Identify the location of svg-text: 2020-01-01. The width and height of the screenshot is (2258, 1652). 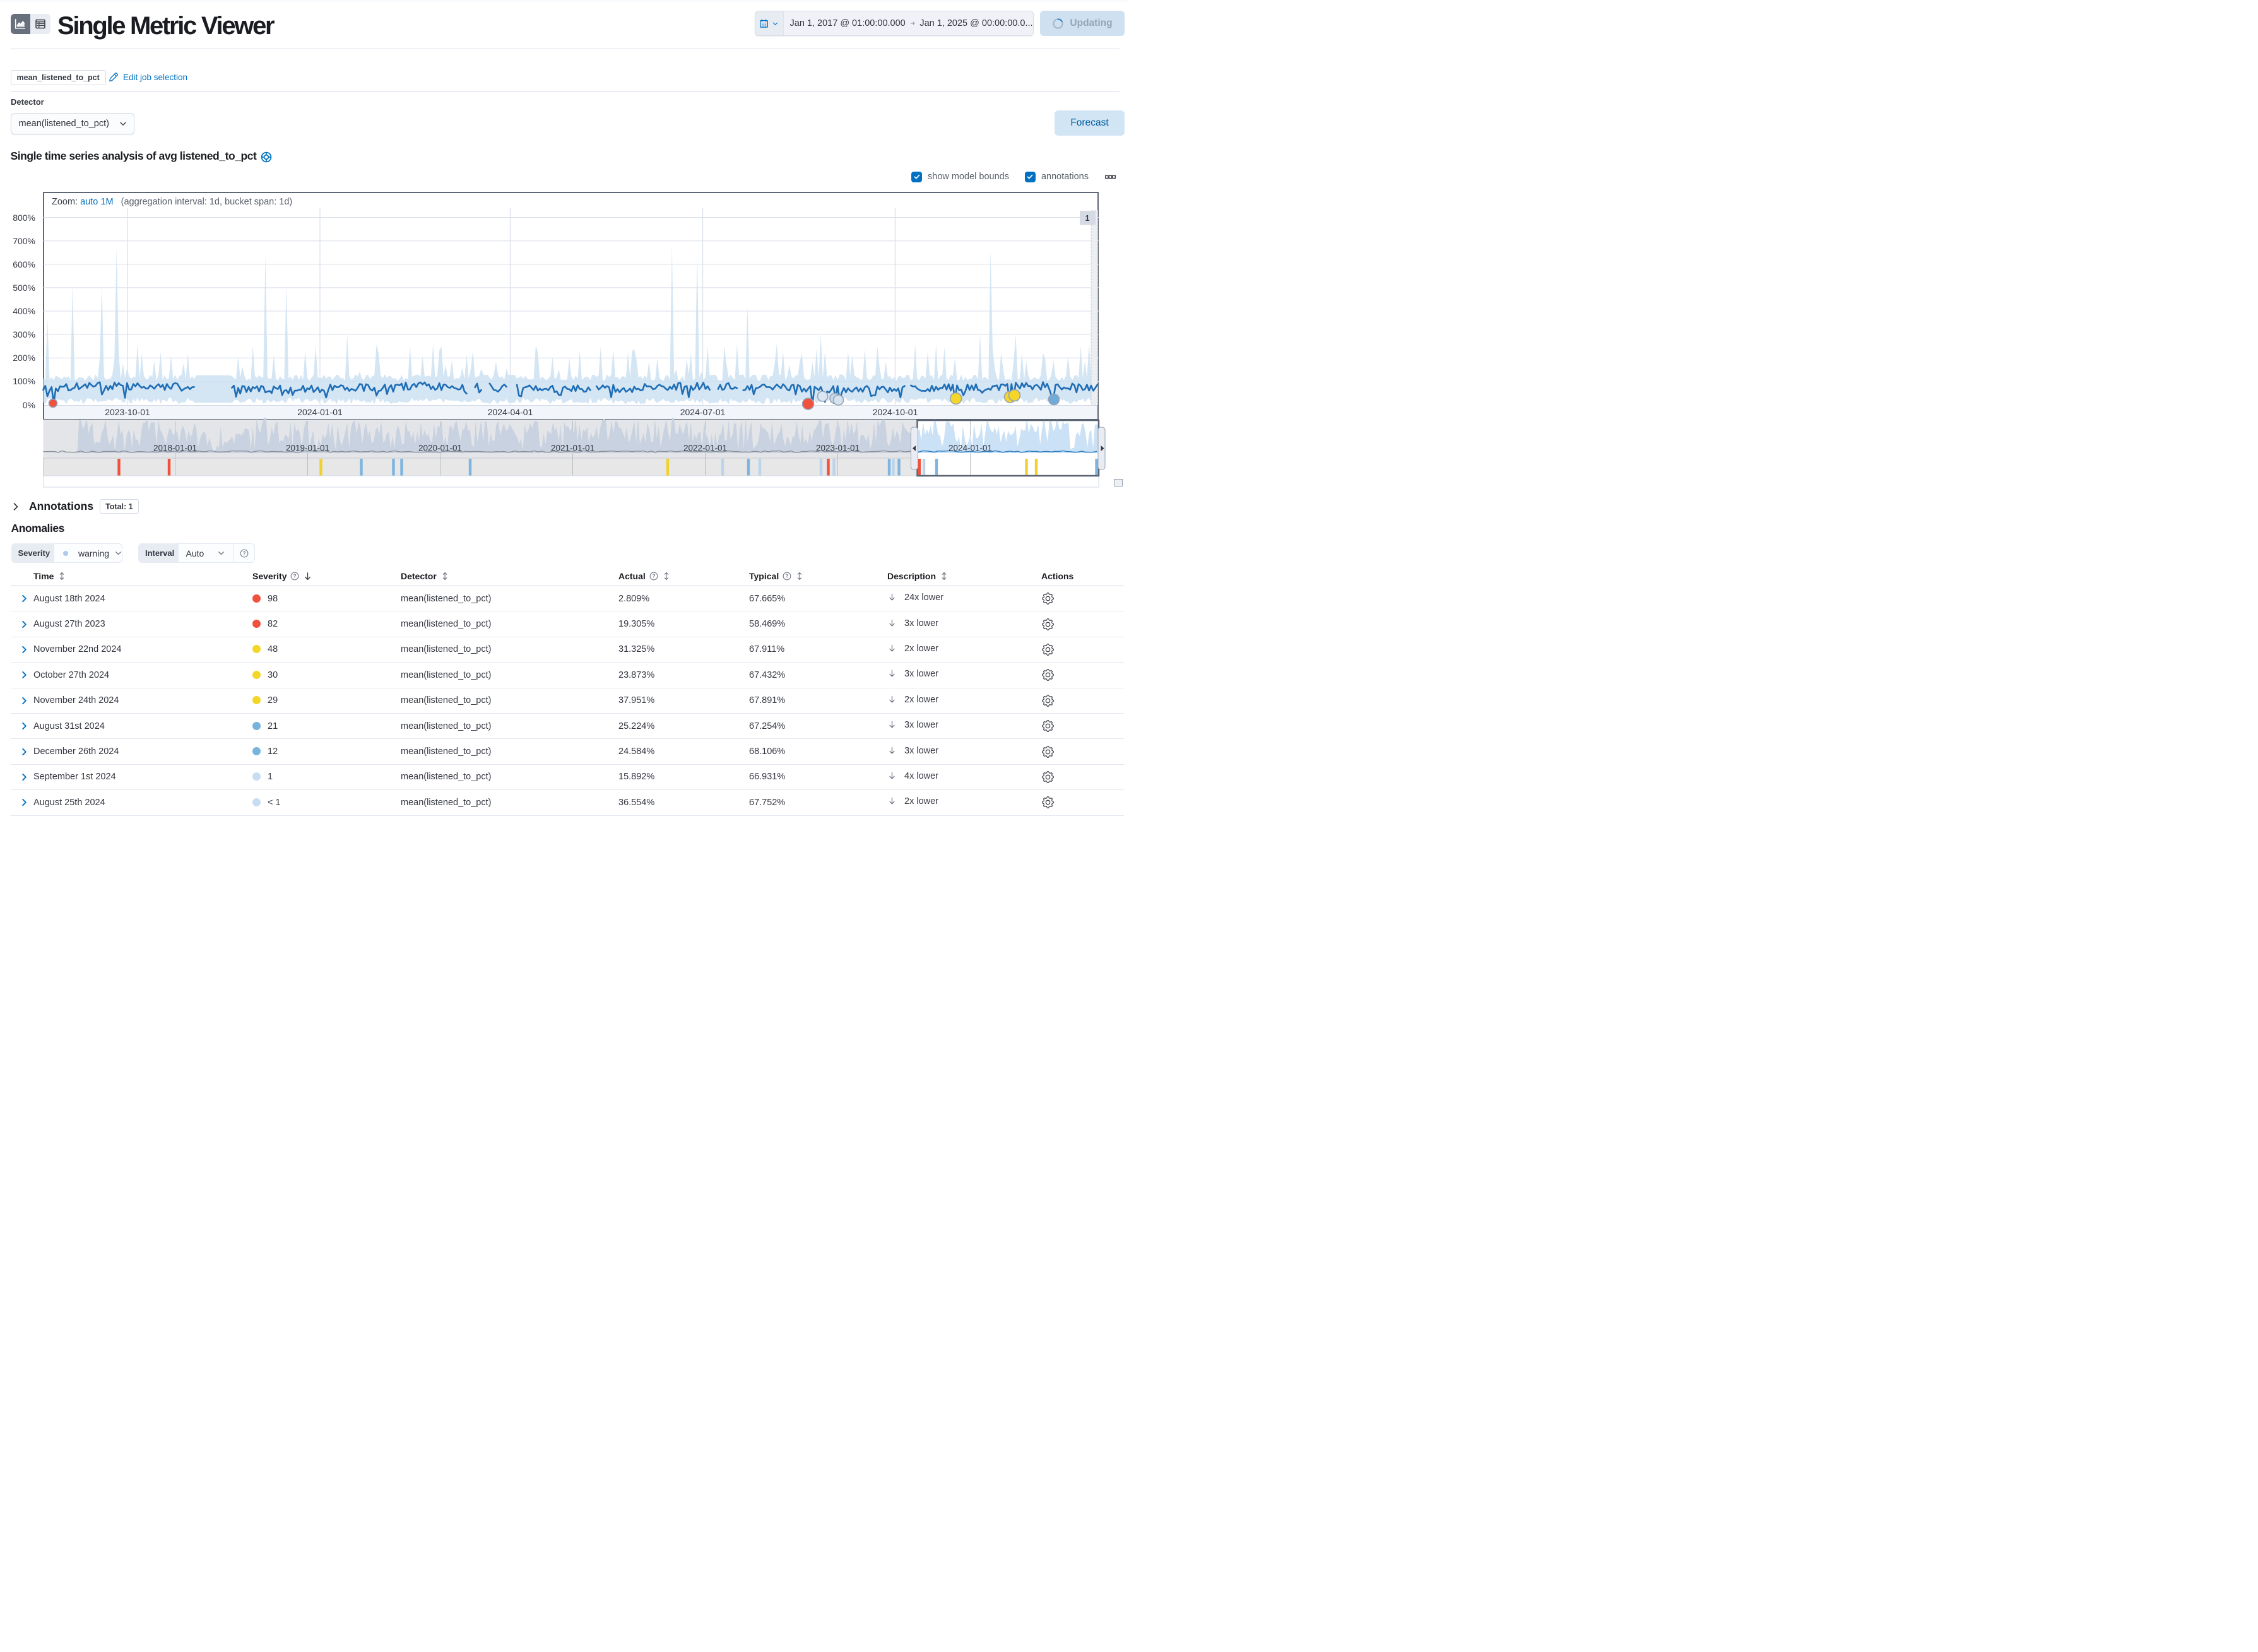
(440, 448).